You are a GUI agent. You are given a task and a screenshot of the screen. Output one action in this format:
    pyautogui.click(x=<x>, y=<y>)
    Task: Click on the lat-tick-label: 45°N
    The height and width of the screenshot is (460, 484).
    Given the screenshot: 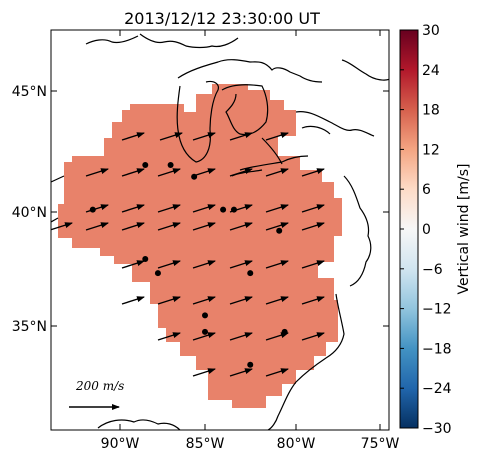 What is the action you would take?
    pyautogui.click(x=29, y=92)
    